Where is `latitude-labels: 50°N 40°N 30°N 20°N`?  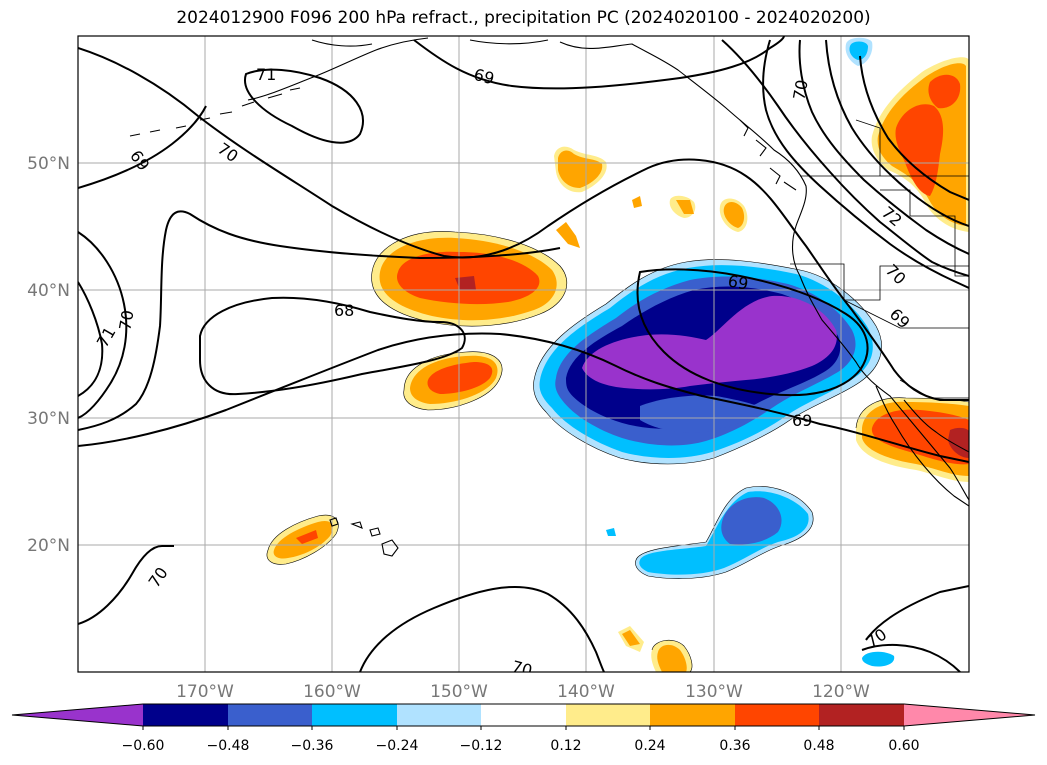 latitude-labels: 50°N 40°N 30°N 20°N is located at coordinates (48, 355).